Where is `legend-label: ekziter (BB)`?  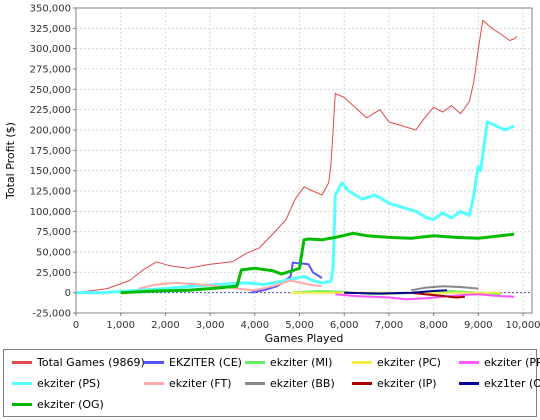
legend-label: ekziter (BB) is located at coordinates (302, 383).